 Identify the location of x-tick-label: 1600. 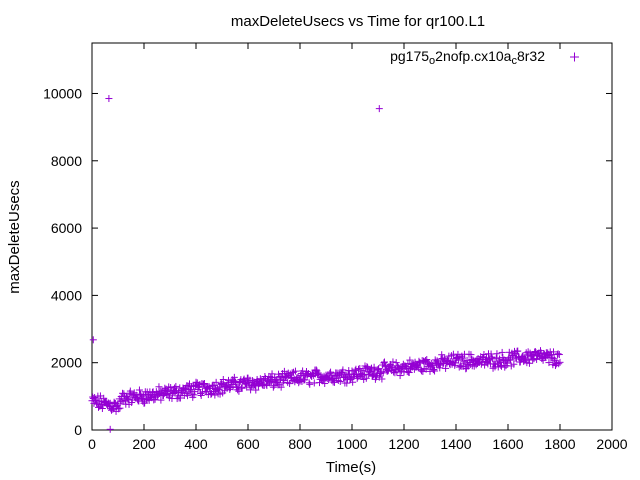
(507, 444).